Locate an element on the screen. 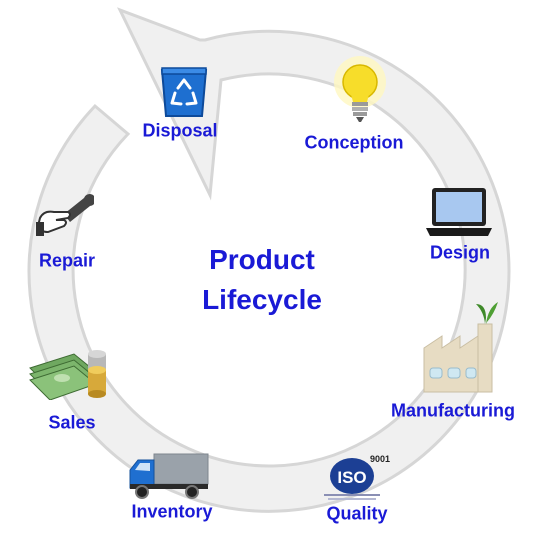 This screenshot has height=540, width=540. recycle-bin-icon is located at coordinates (184, 92).